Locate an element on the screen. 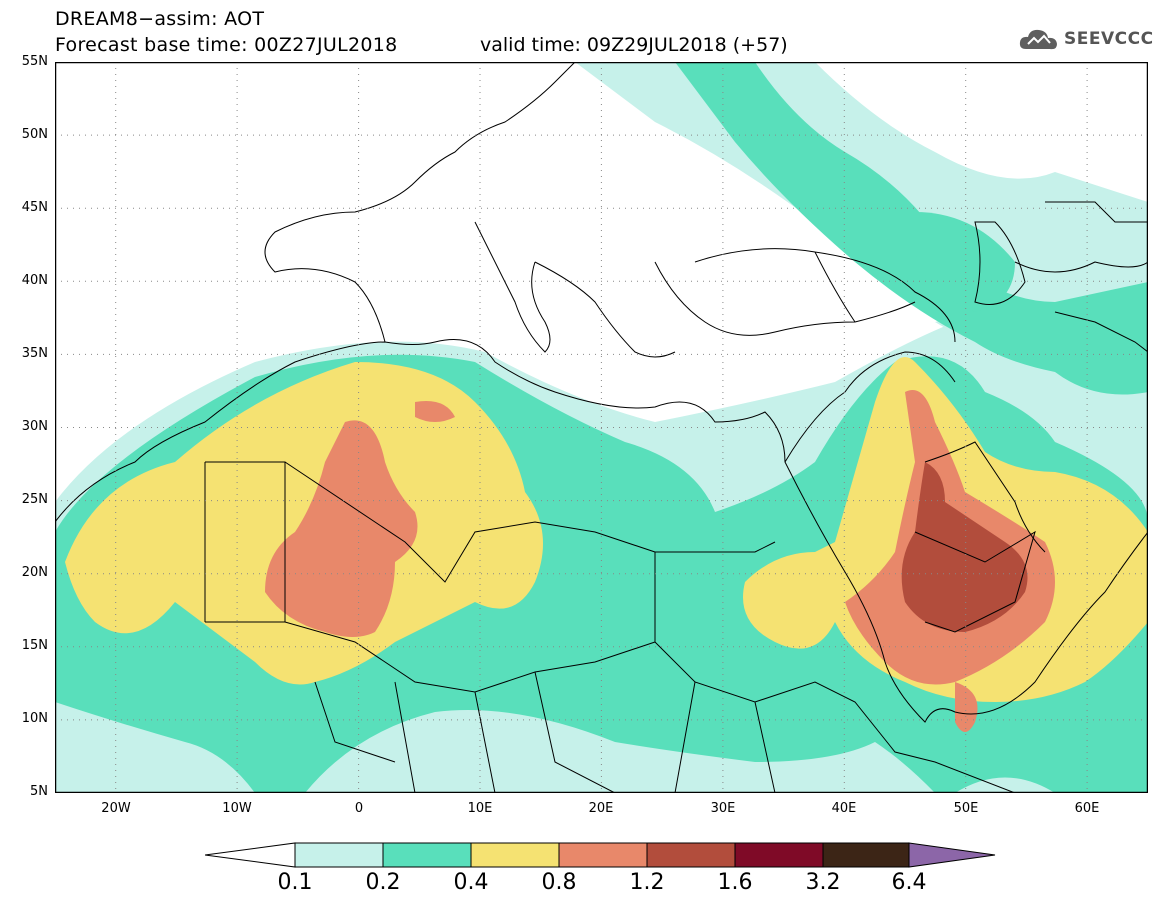 Image resolution: width=1165 pixels, height=905 pixels. colorbar-label-3: 0.8 is located at coordinates (559, 882).